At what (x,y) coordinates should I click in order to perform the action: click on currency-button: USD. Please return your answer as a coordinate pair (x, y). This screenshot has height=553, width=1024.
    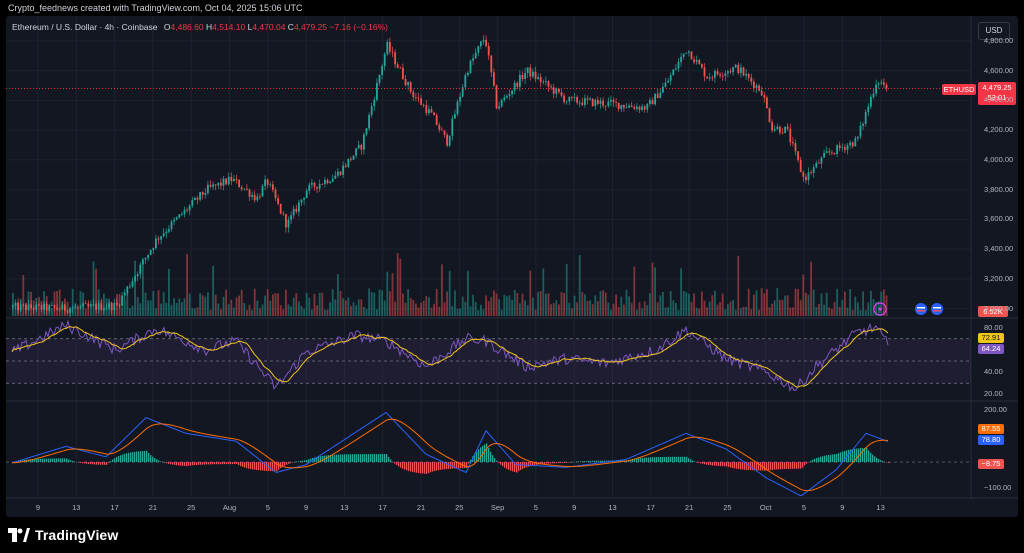
    Looking at the image, I should click on (994, 31).